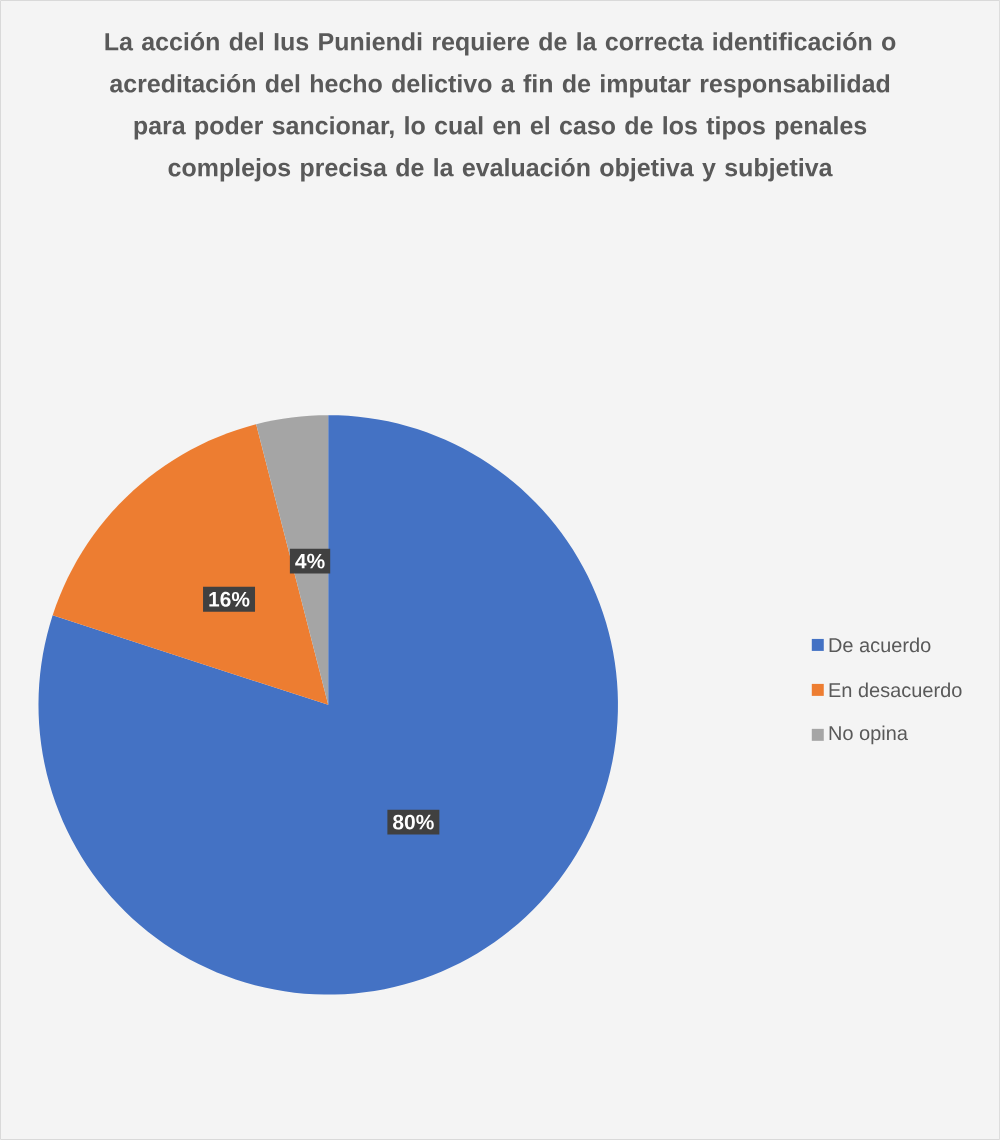 The width and height of the screenshot is (1000, 1140). I want to click on data-label: 4%, so click(310, 561).